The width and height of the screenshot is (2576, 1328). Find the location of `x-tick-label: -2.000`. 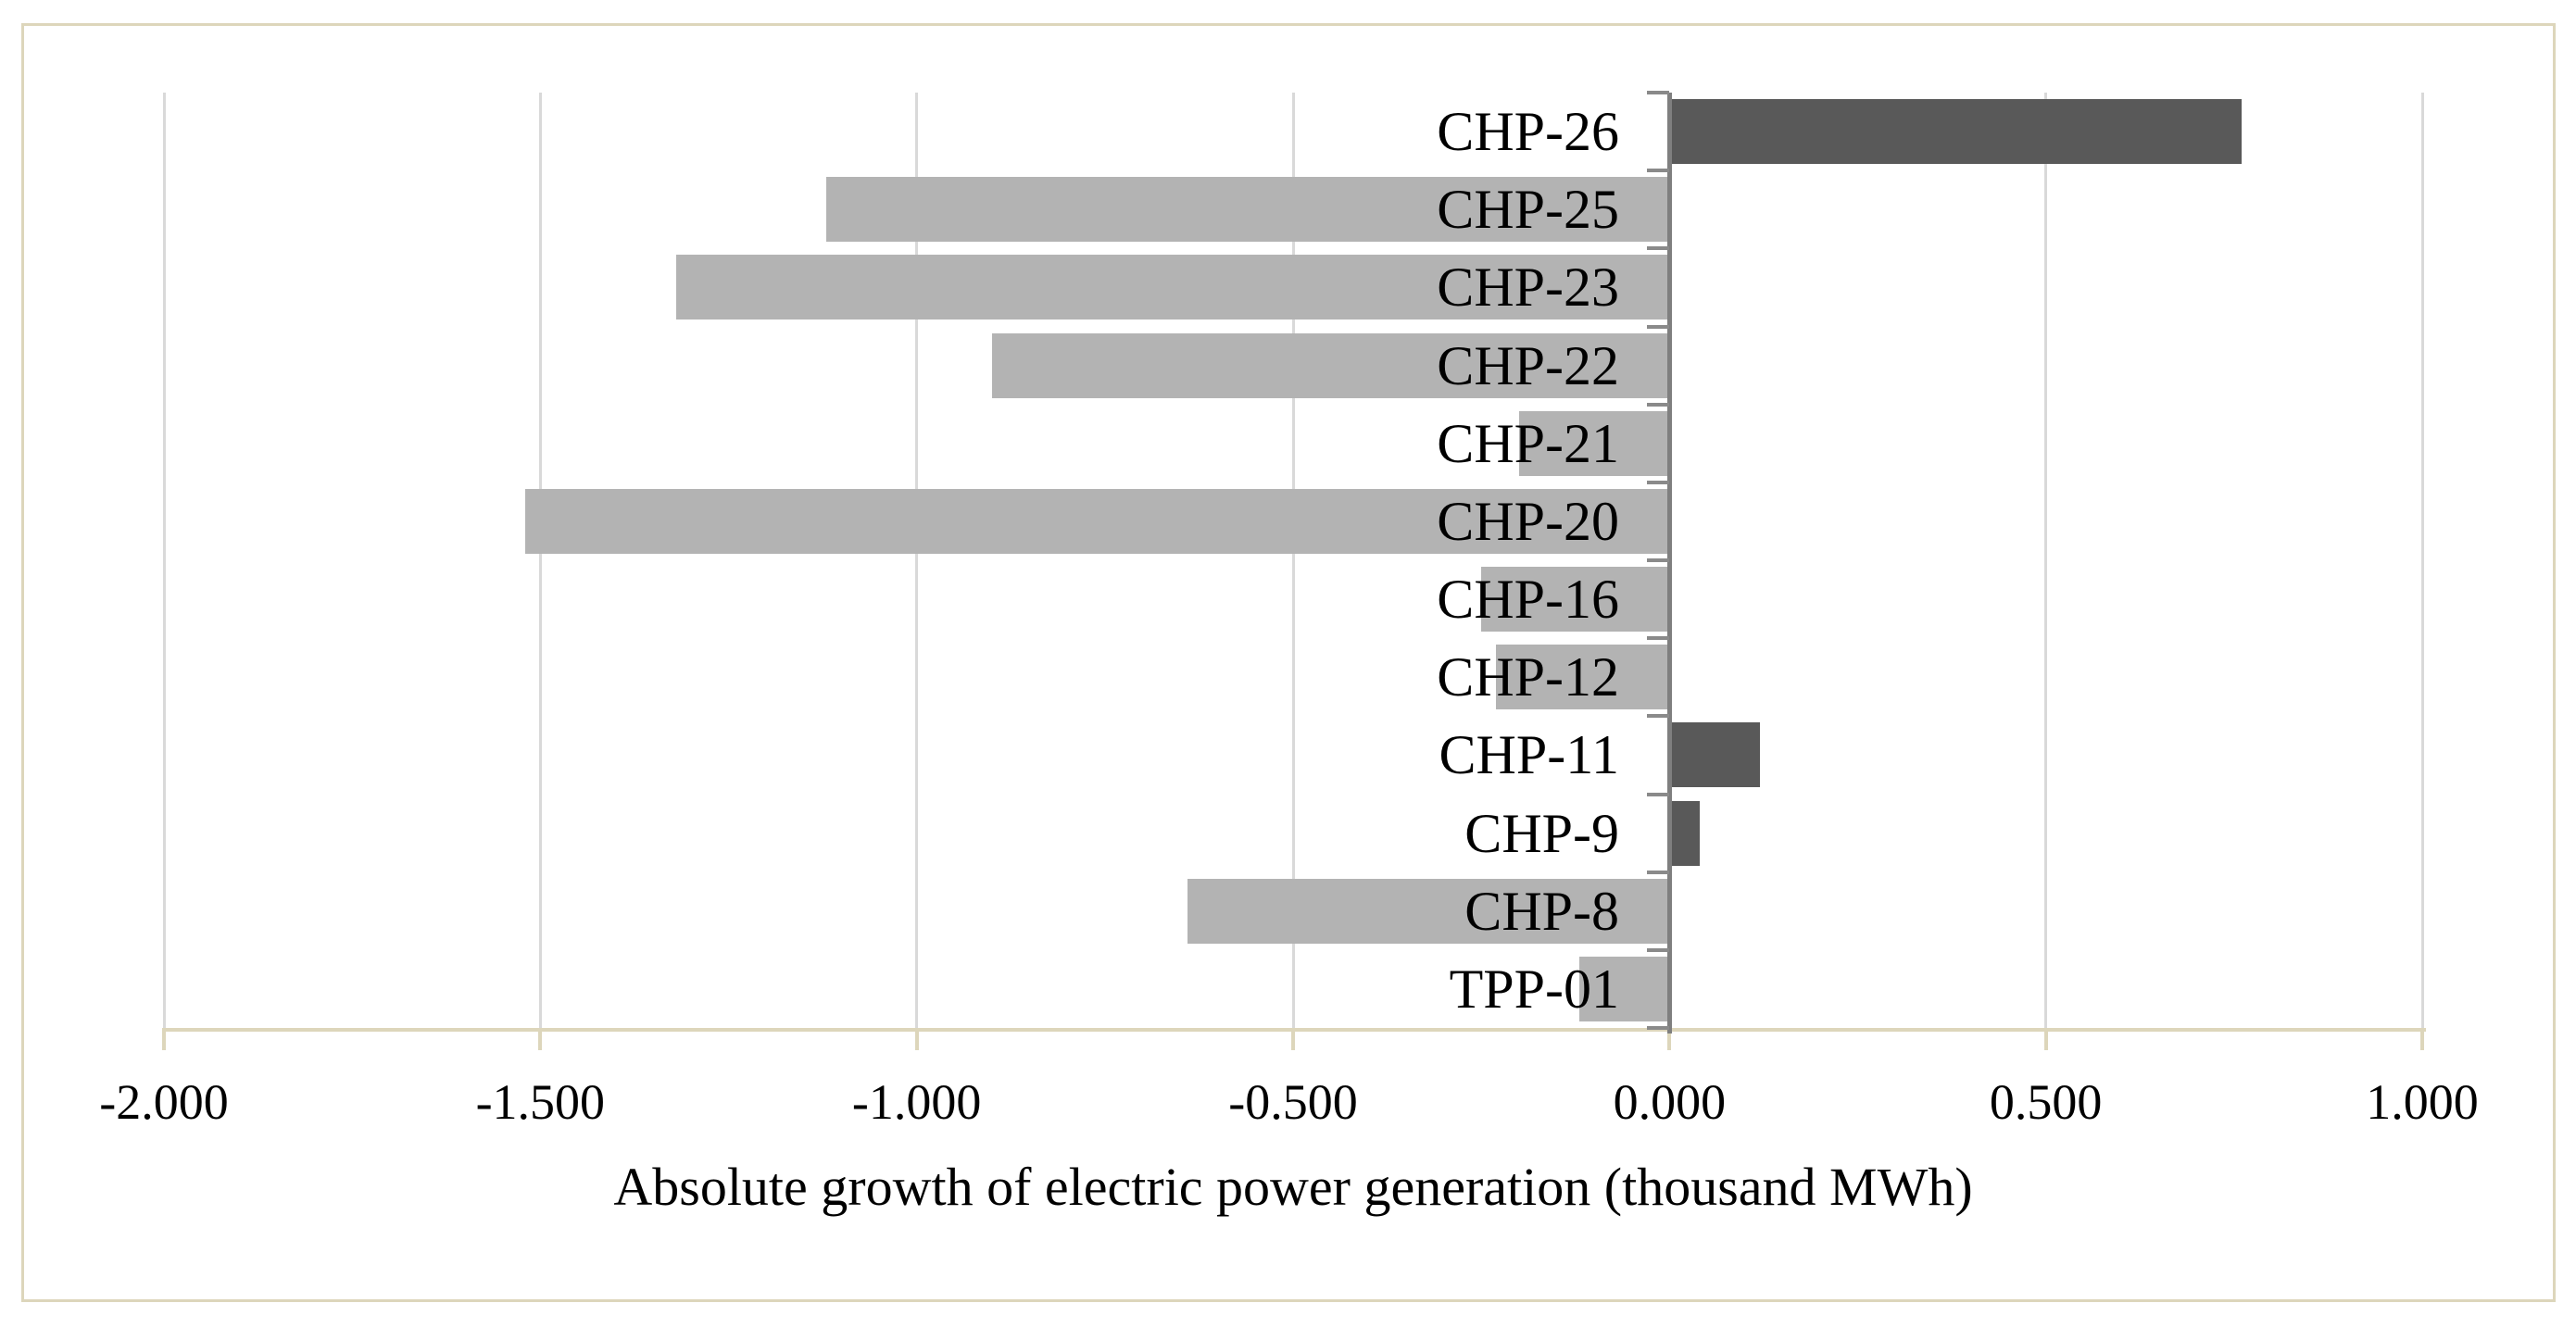

x-tick-label: -2.000 is located at coordinates (164, 1102).